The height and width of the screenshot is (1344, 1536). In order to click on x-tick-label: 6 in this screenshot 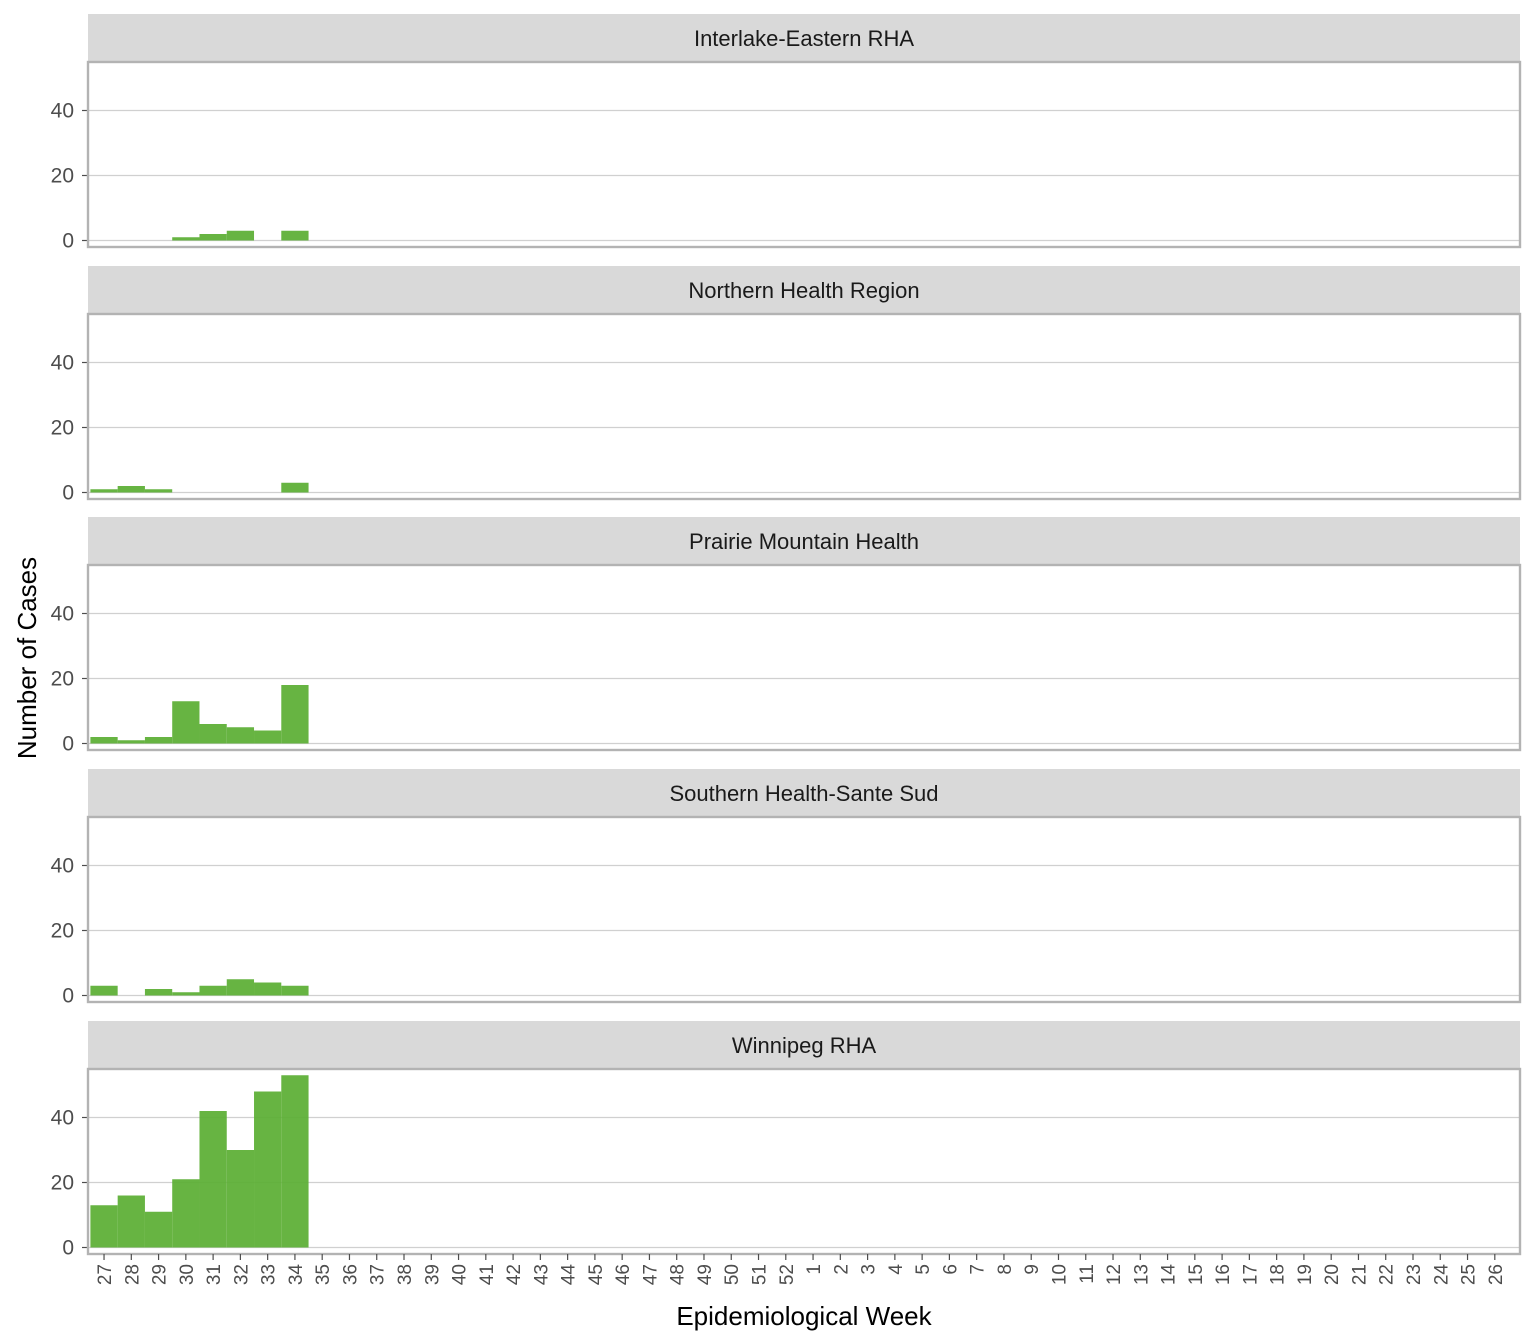, I will do `click(950, 1269)`.